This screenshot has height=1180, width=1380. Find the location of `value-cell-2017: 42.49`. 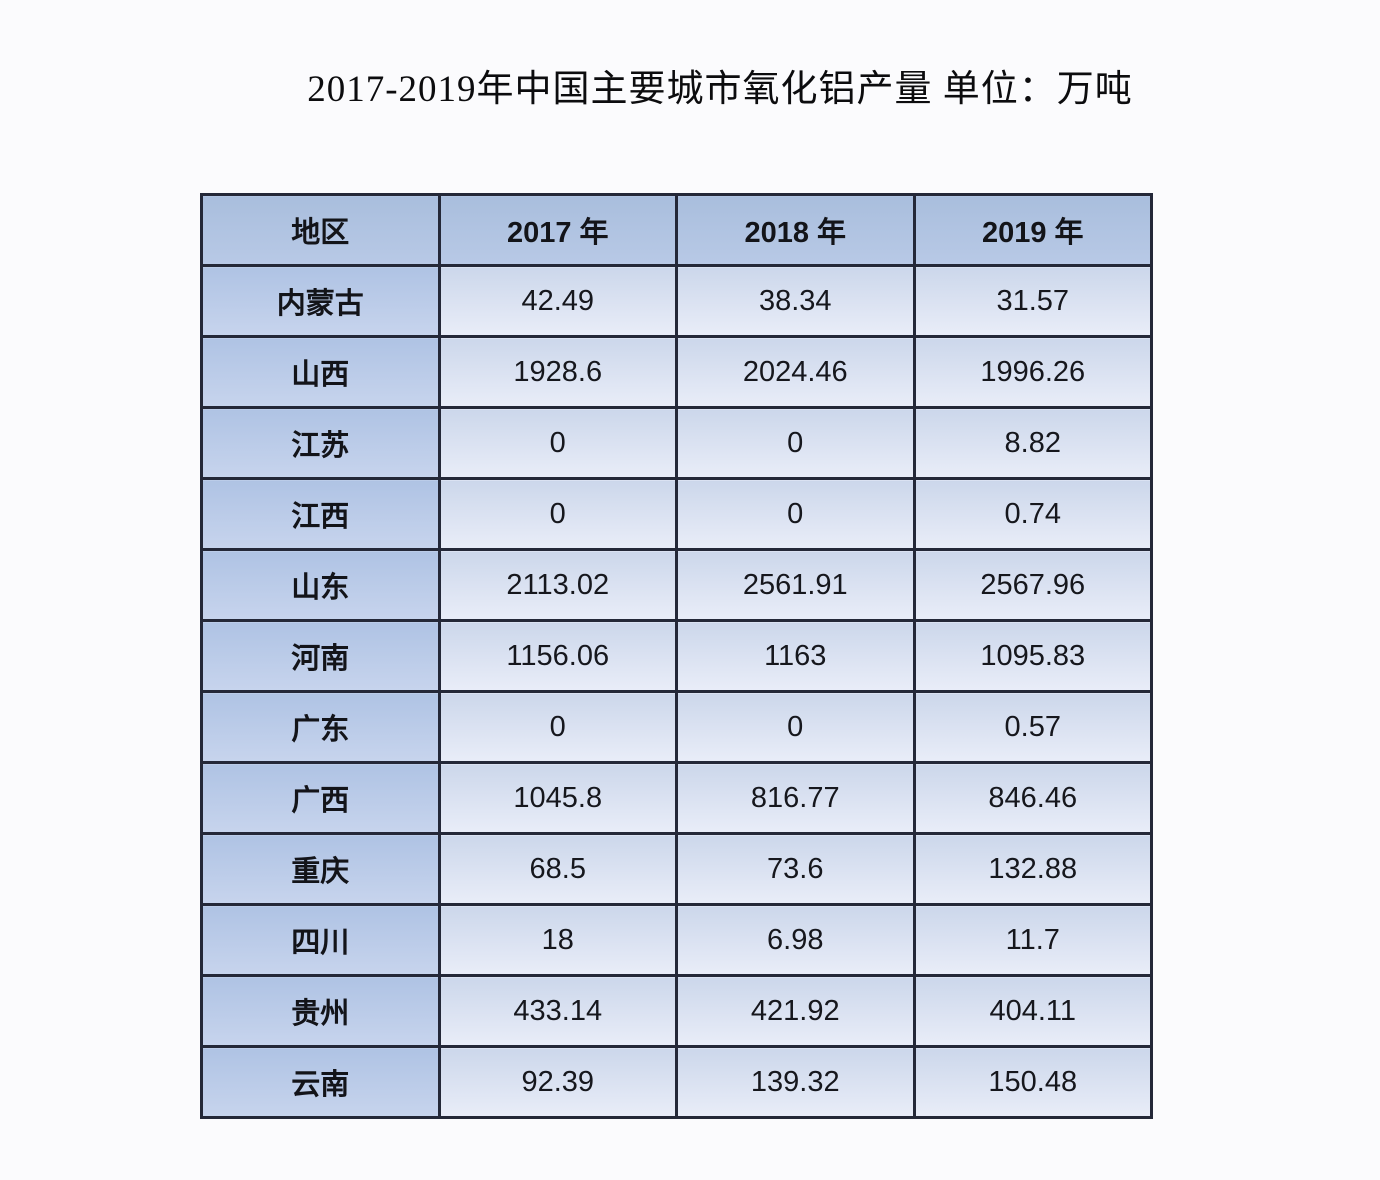

value-cell-2017: 42.49 is located at coordinates (557, 301).